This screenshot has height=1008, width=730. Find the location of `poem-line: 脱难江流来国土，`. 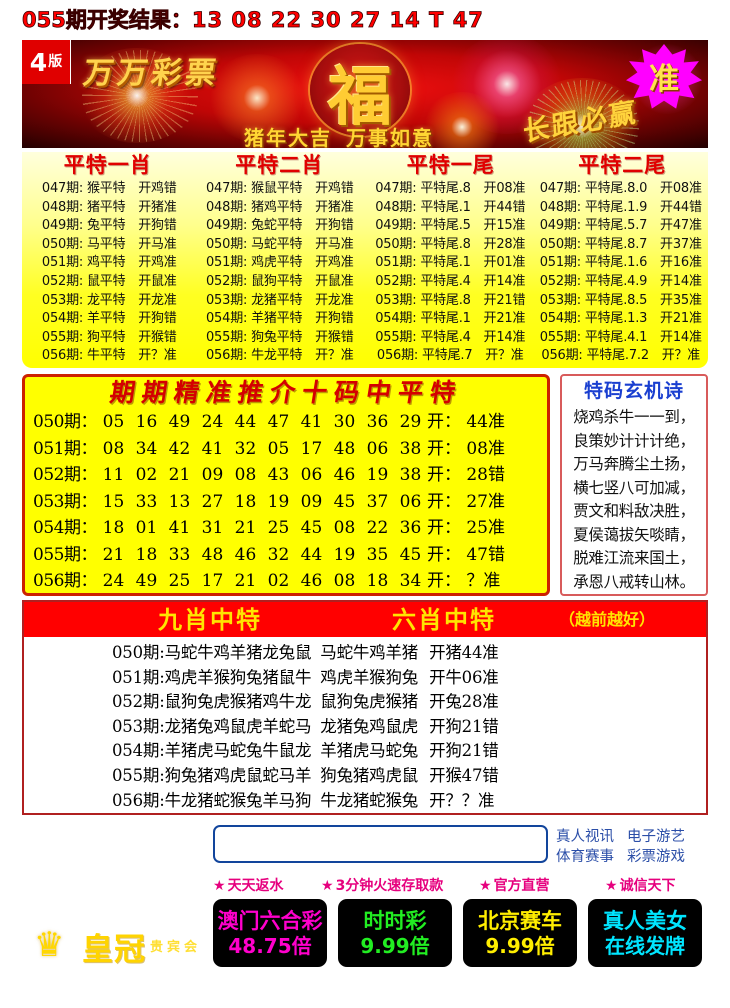

poem-line: 脱难江流来国土， is located at coordinates (634, 558).